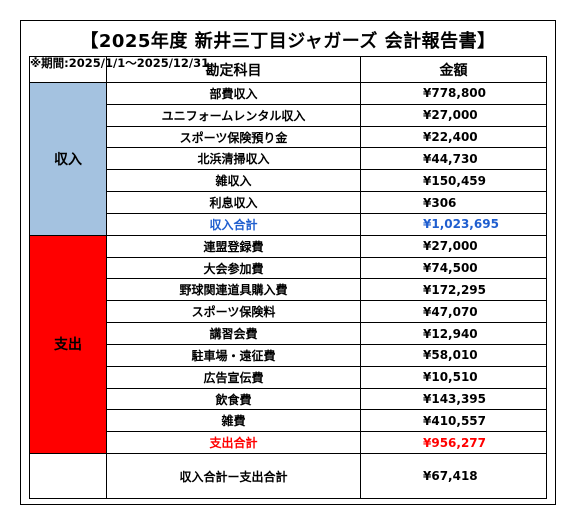  I want to click on income-row: スポーツ保険預り金 ¥22,400, so click(288, 137).